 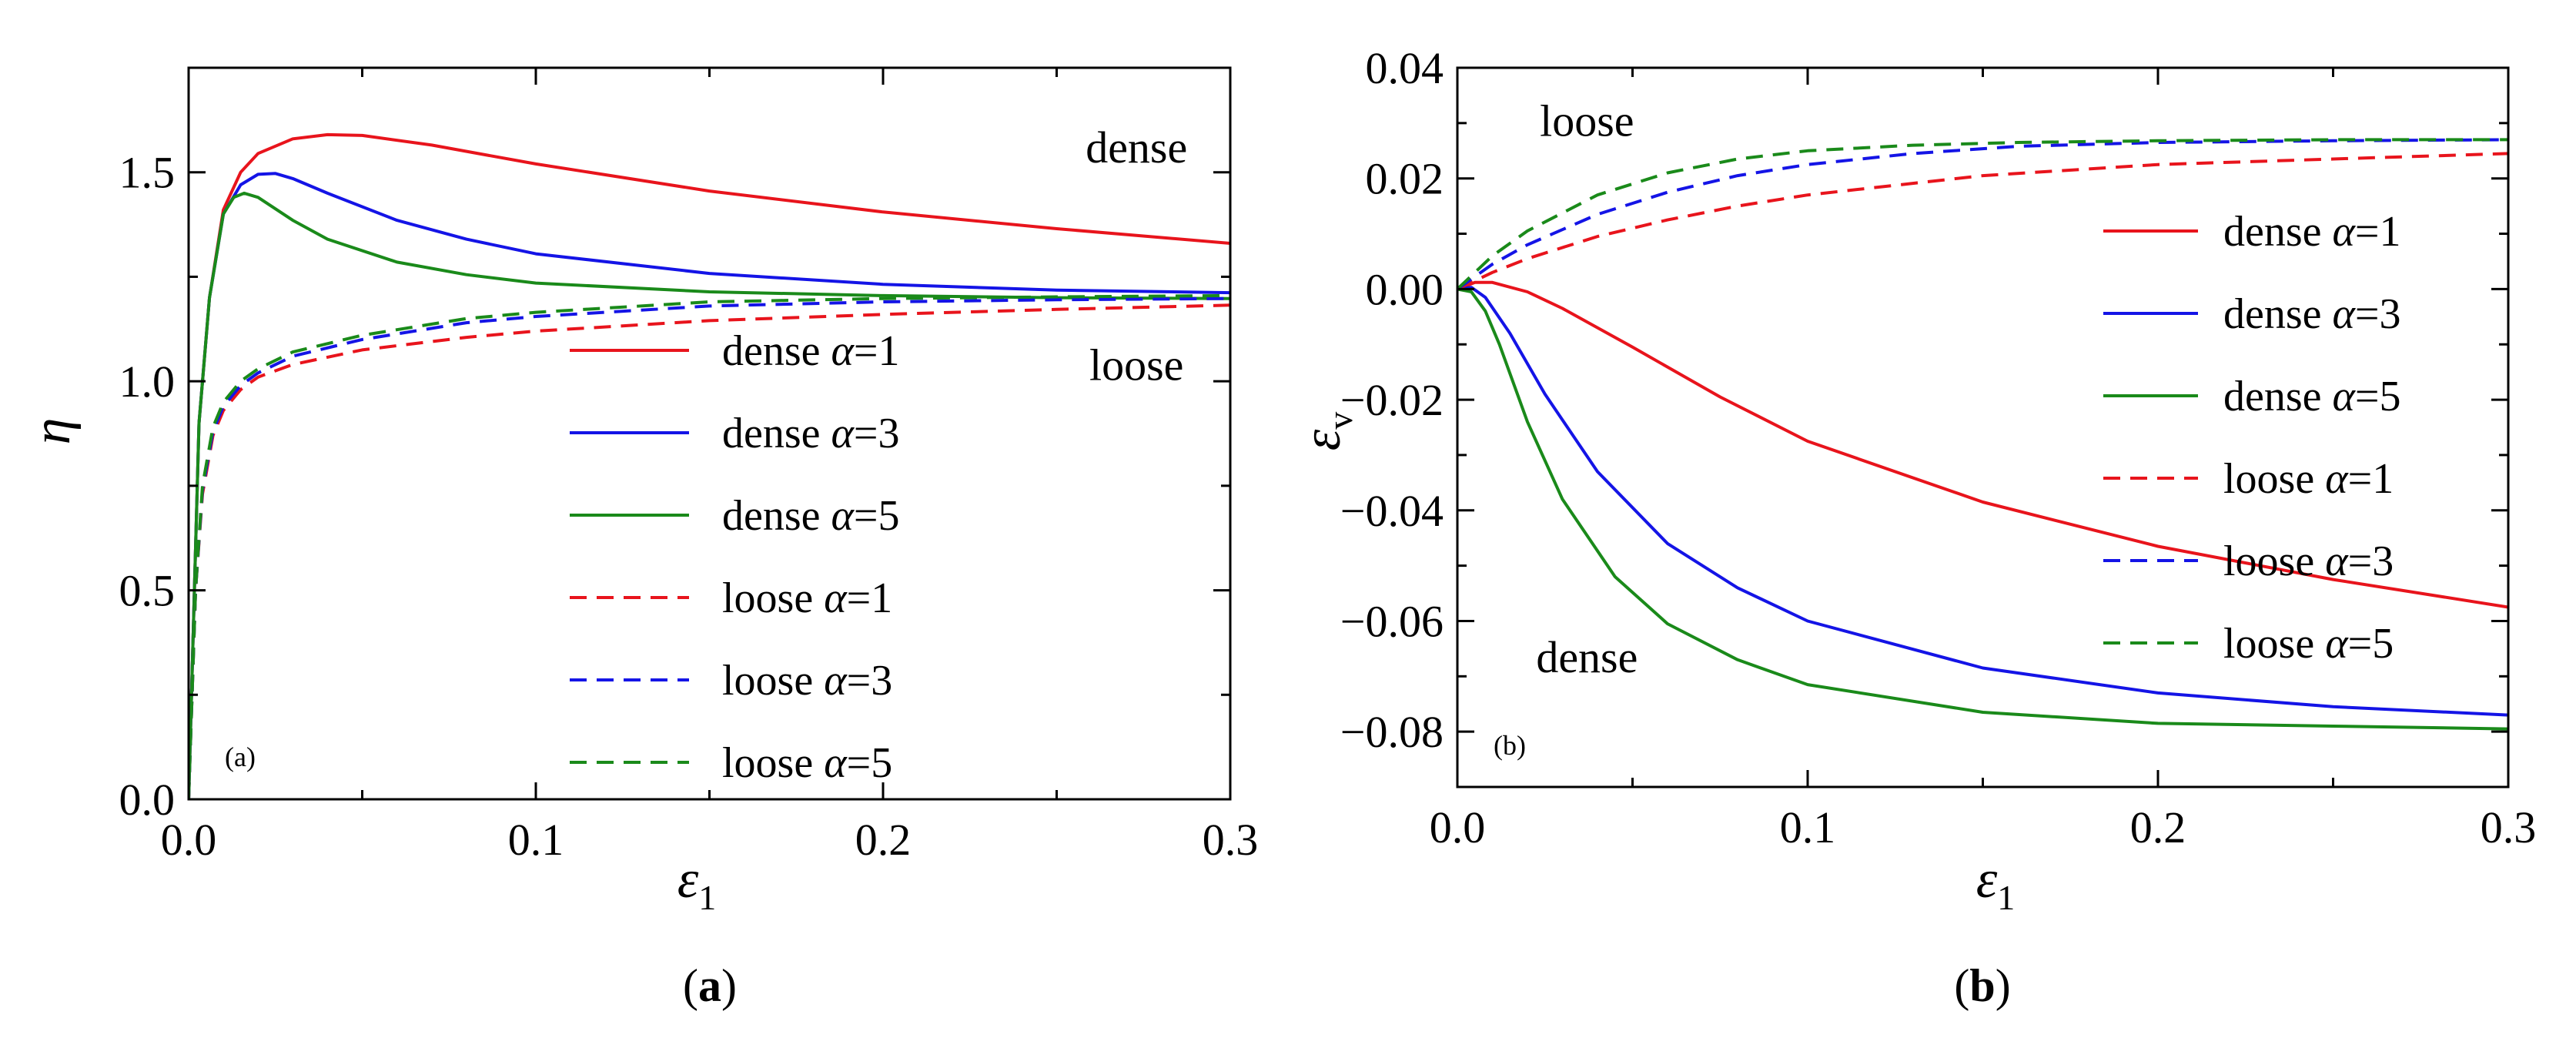 I want to click on y-tick-label: 1.0, so click(x=148, y=382).